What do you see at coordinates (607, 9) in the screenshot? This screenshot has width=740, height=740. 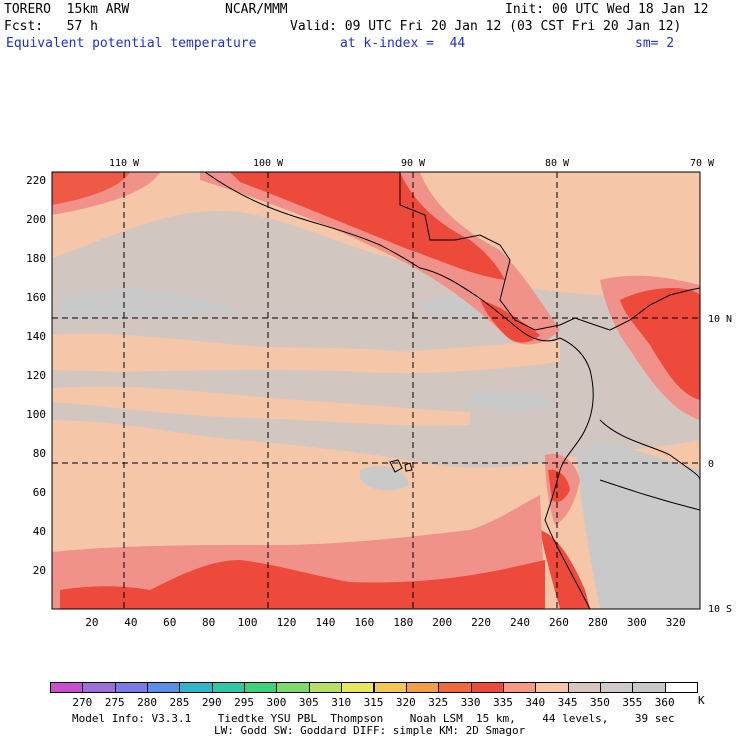 I see `init-time: Init: 00 UTC Wed 18 Jan 12` at bounding box center [607, 9].